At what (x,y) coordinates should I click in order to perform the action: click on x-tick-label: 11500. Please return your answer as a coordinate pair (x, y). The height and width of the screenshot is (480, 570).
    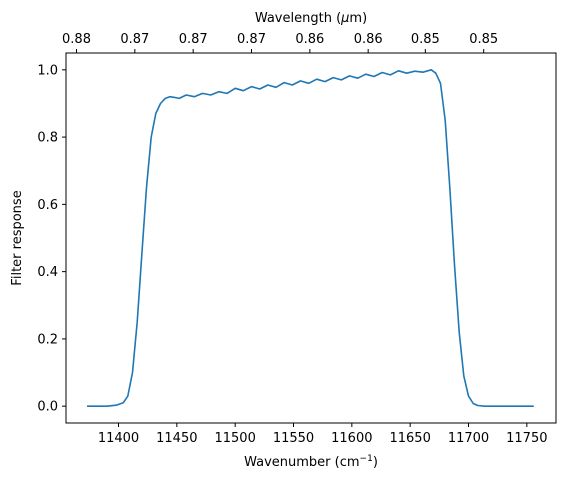
    Looking at the image, I should click on (234, 438).